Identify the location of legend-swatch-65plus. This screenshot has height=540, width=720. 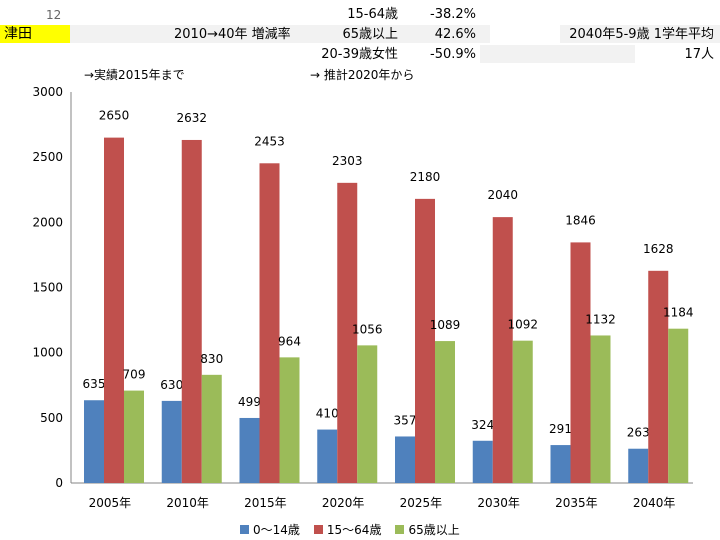
(400, 529).